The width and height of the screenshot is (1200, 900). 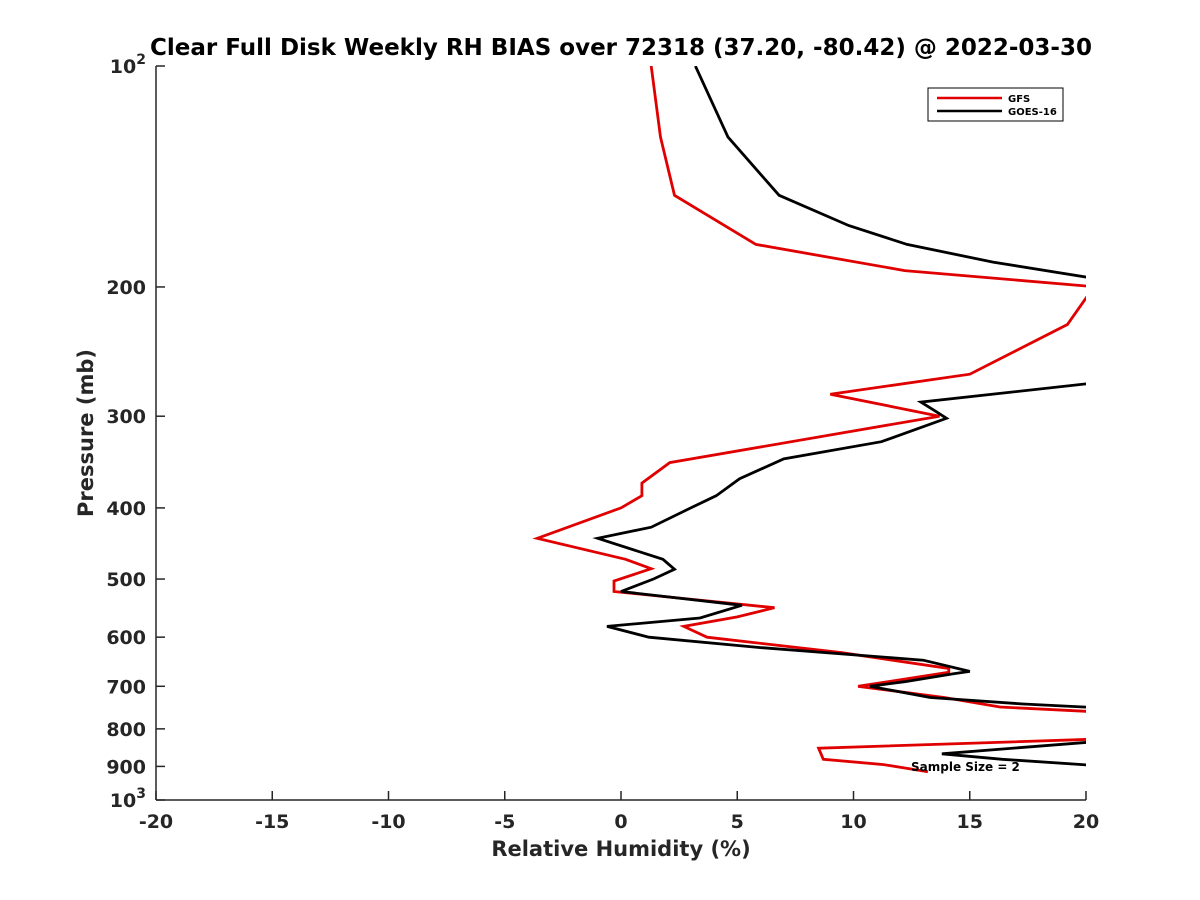 I want to click on y-tick-label-base: 500, so click(x=126, y=580).